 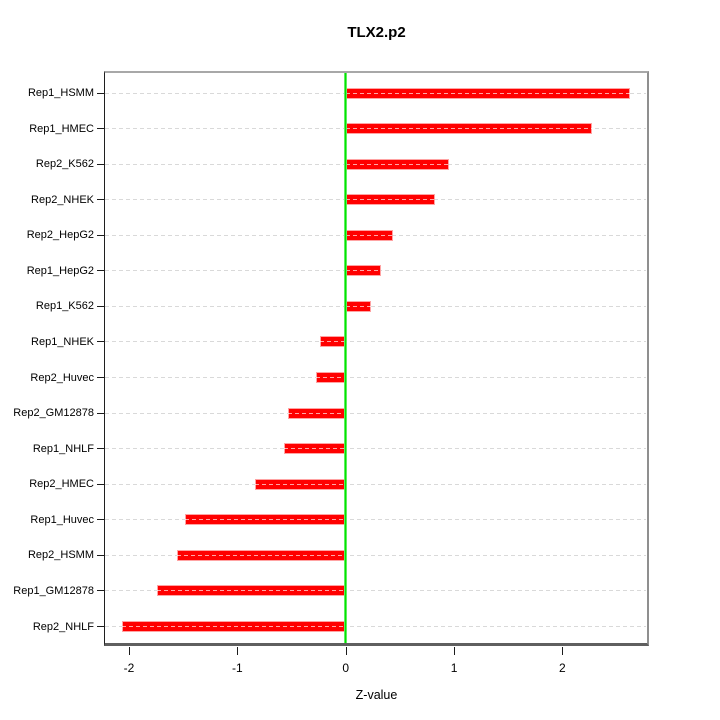 I want to click on y-tick-label: Rep1_HSMM, so click(x=60, y=93).